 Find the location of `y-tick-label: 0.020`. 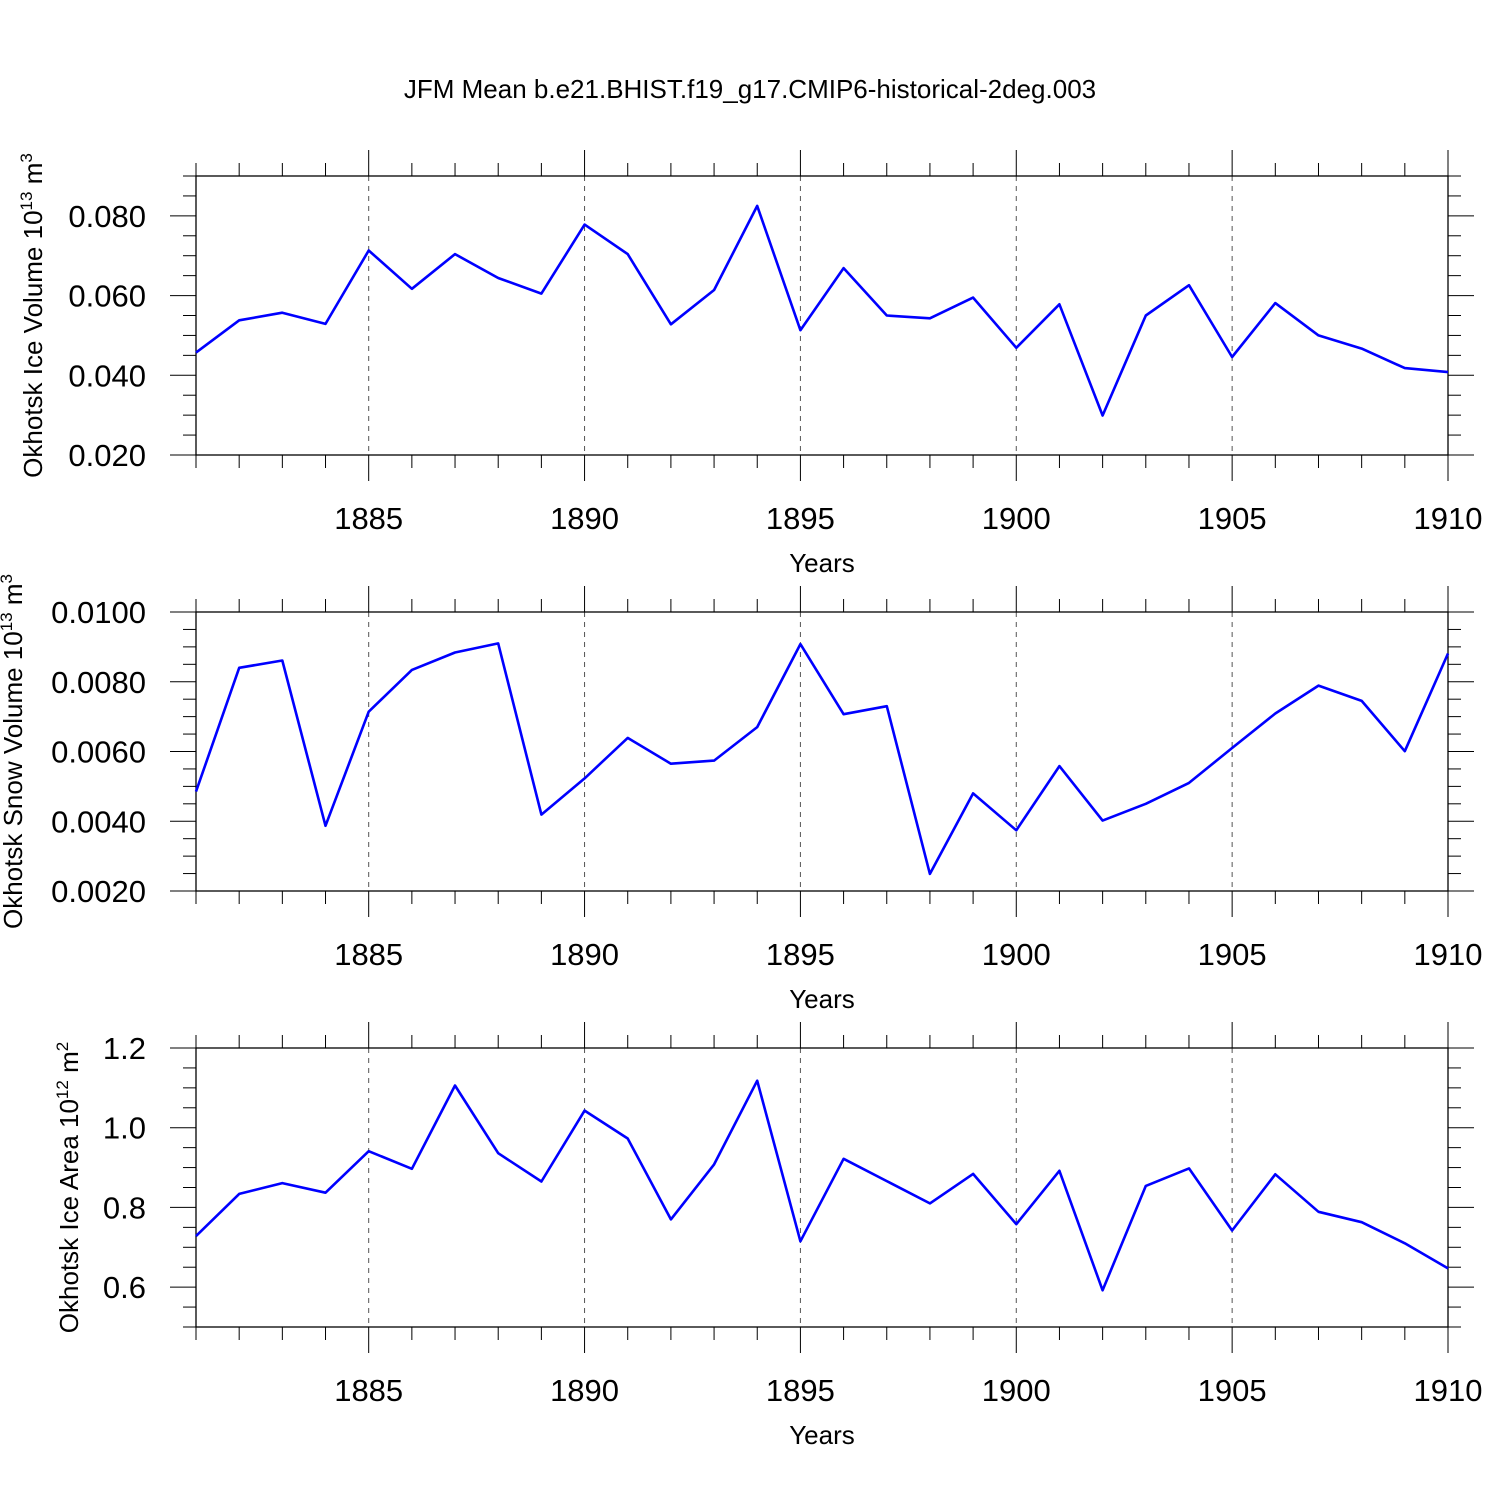

y-tick-label: 0.020 is located at coordinates (107, 455).